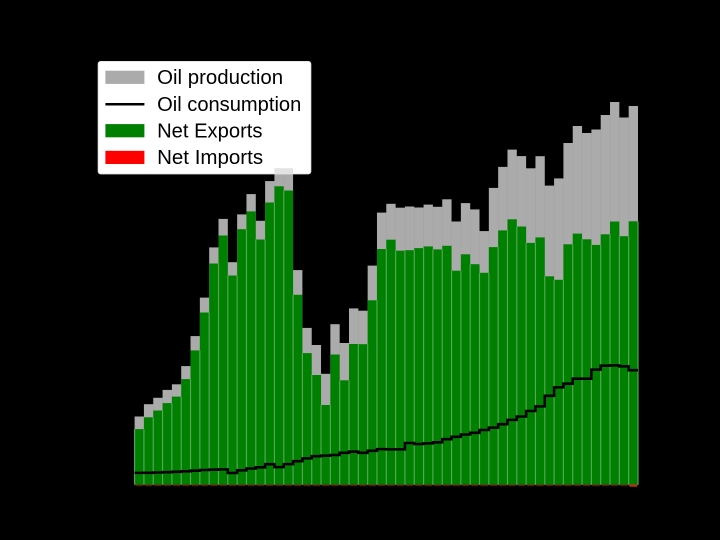  Describe the element at coordinates (210, 158) in the screenshot. I see `svg-text: Net Imports` at that location.